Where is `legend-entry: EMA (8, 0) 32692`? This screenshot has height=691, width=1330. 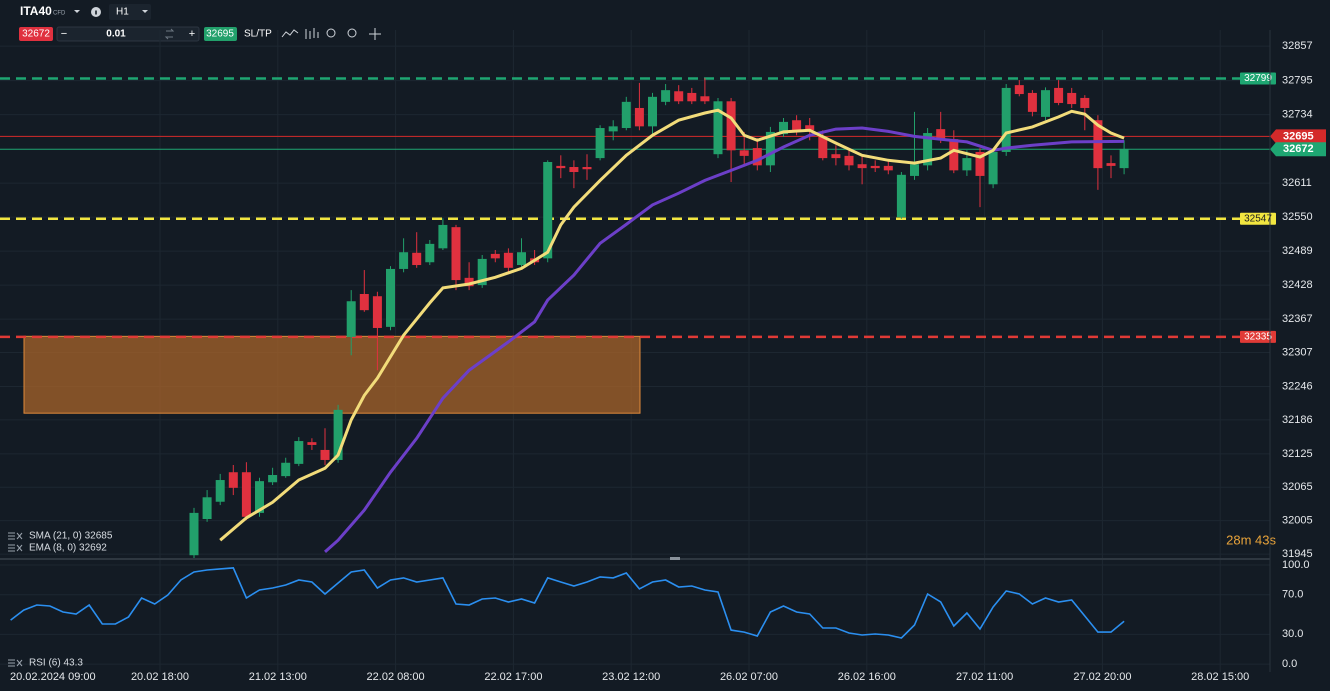
legend-entry: EMA (8, 0) 32692 is located at coordinates (68, 548).